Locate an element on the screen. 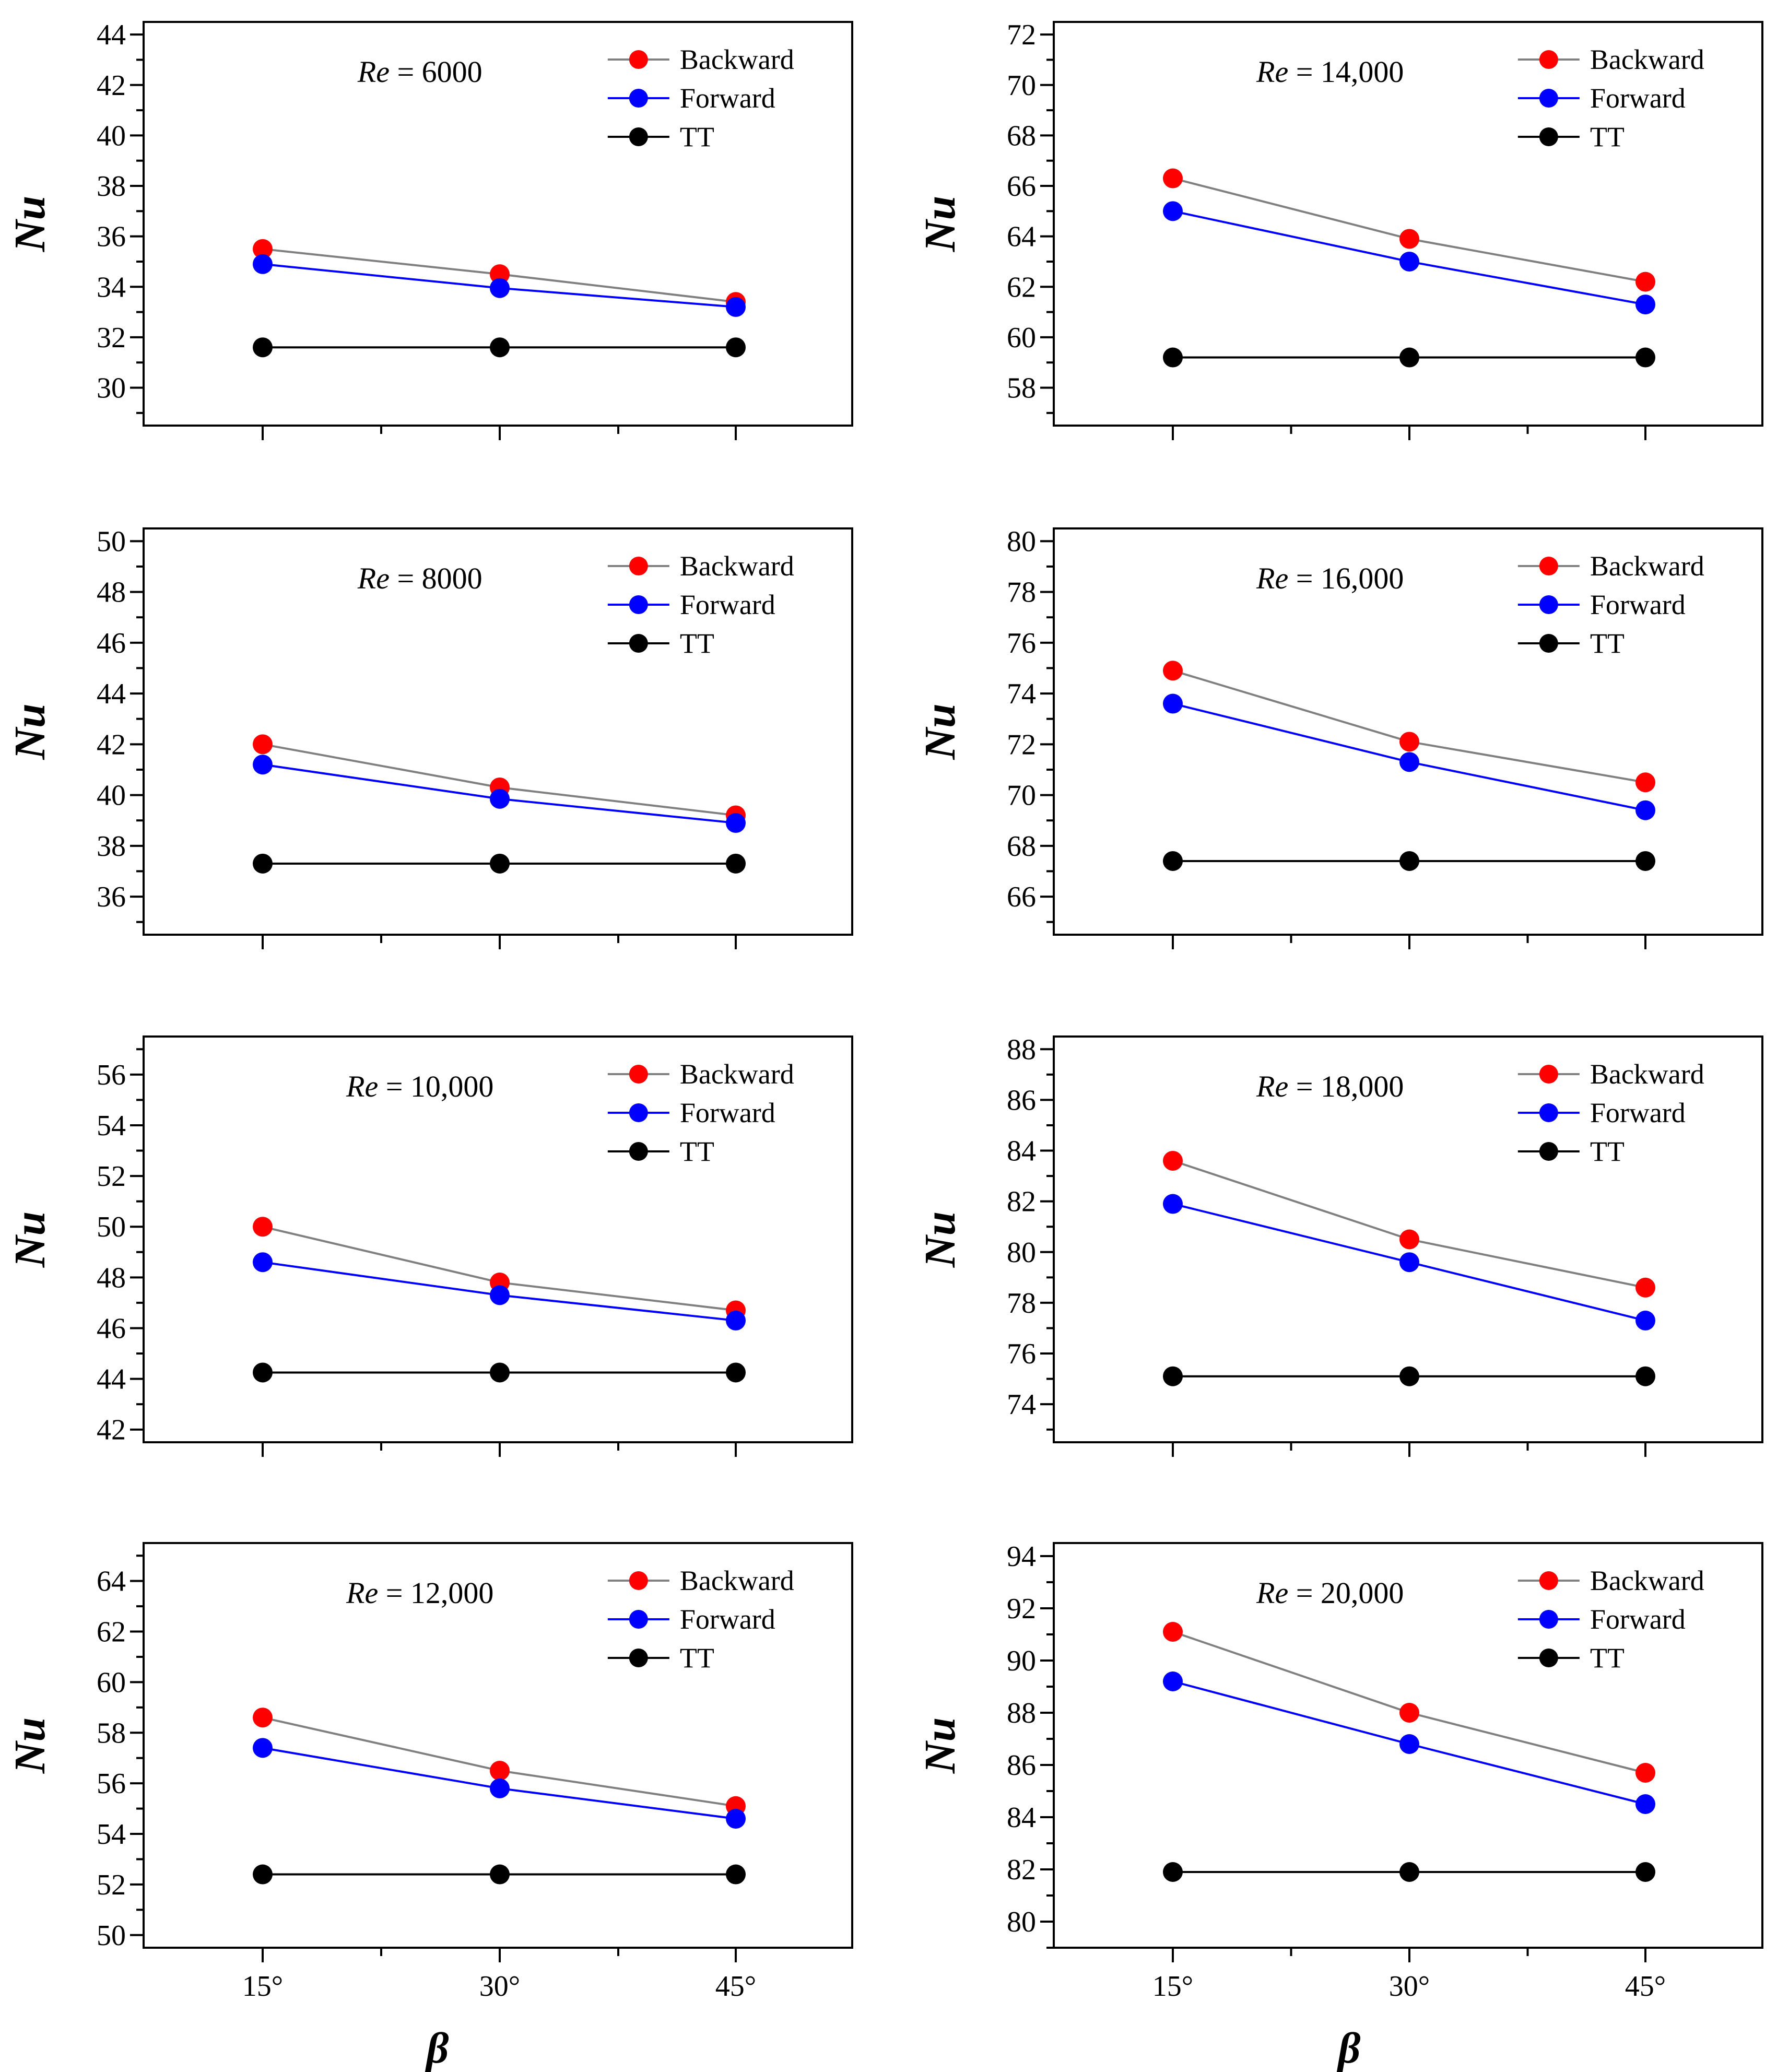 This screenshot has width=1777, height=2072. re-annotation: Re = 16,000 is located at coordinates (1330, 578).